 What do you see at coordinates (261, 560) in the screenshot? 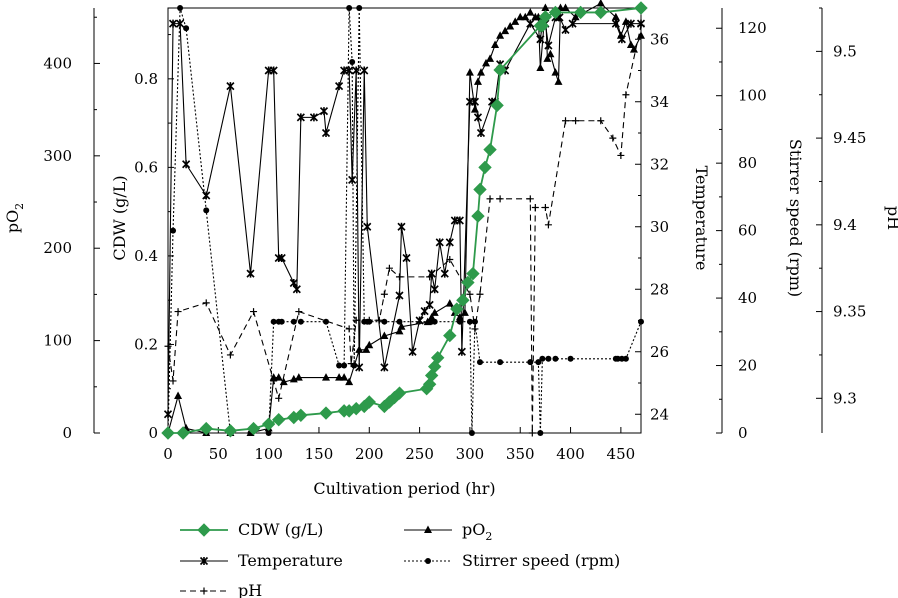
I see `legend-item-temperature: Temperature` at bounding box center [261, 560].